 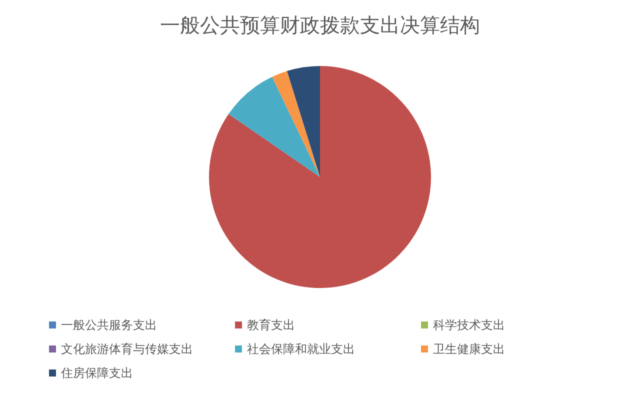 I want to click on legend-label: 一般公共服务支出, so click(x=109, y=325).